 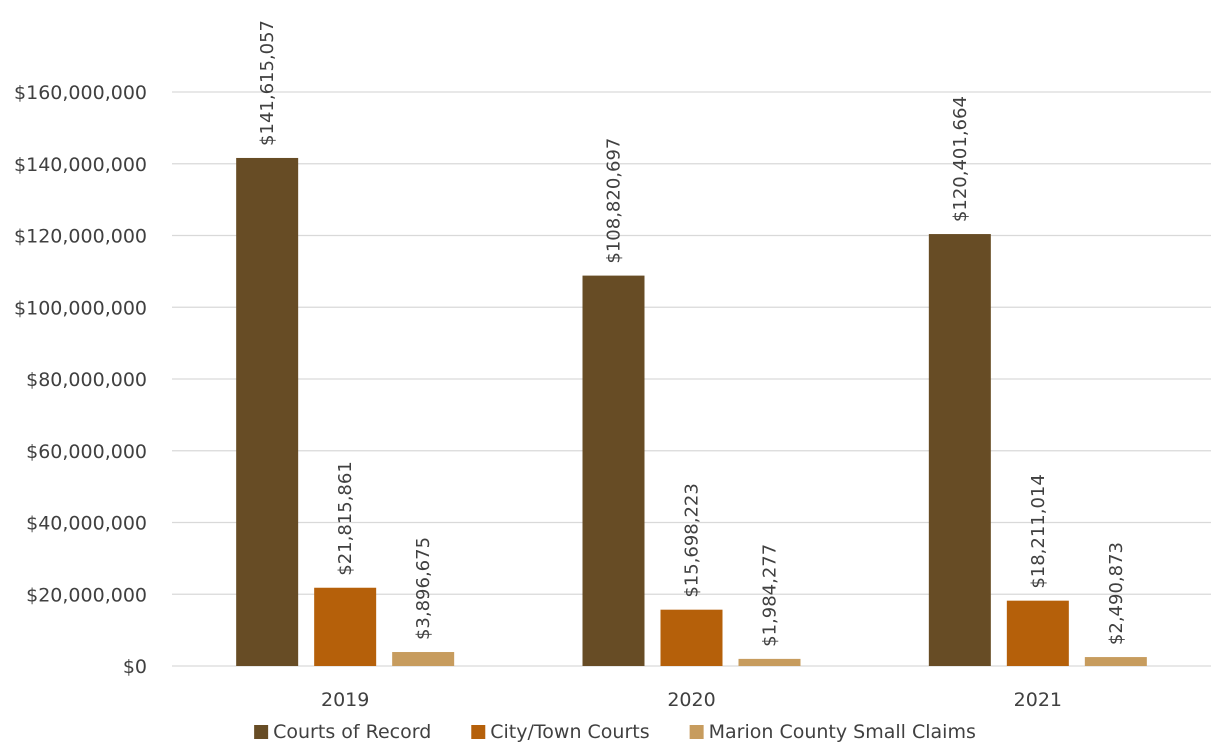 I want to click on data-label: $2,490,873, so click(x=1116, y=593).